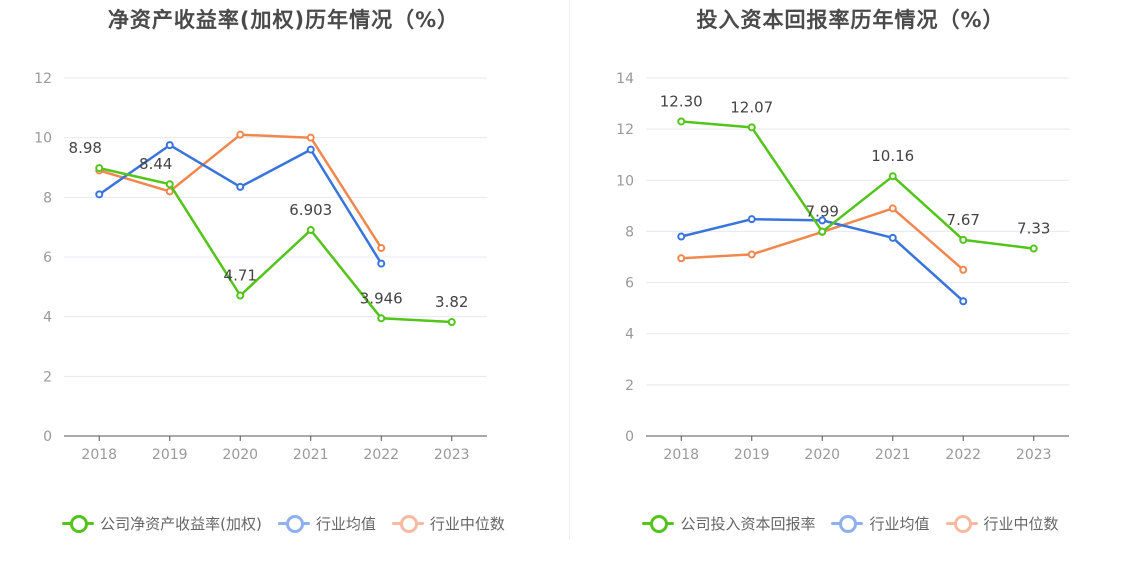 Image resolution: width=1134 pixels, height=582 pixels. I want to click on data-label: 4.71, so click(240, 275).